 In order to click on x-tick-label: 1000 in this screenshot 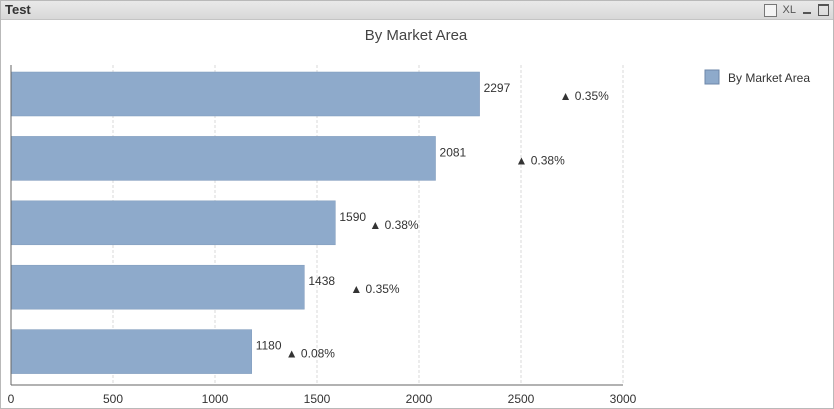, I will do `click(215, 399)`.